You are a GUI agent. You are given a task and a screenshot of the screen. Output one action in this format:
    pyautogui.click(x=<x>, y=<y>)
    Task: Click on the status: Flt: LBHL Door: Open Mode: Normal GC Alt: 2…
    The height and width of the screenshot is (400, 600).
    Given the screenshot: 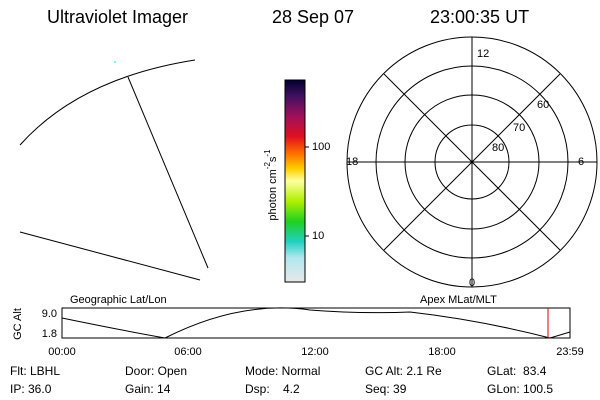 What is the action you would take?
    pyautogui.click(x=281, y=380)
    